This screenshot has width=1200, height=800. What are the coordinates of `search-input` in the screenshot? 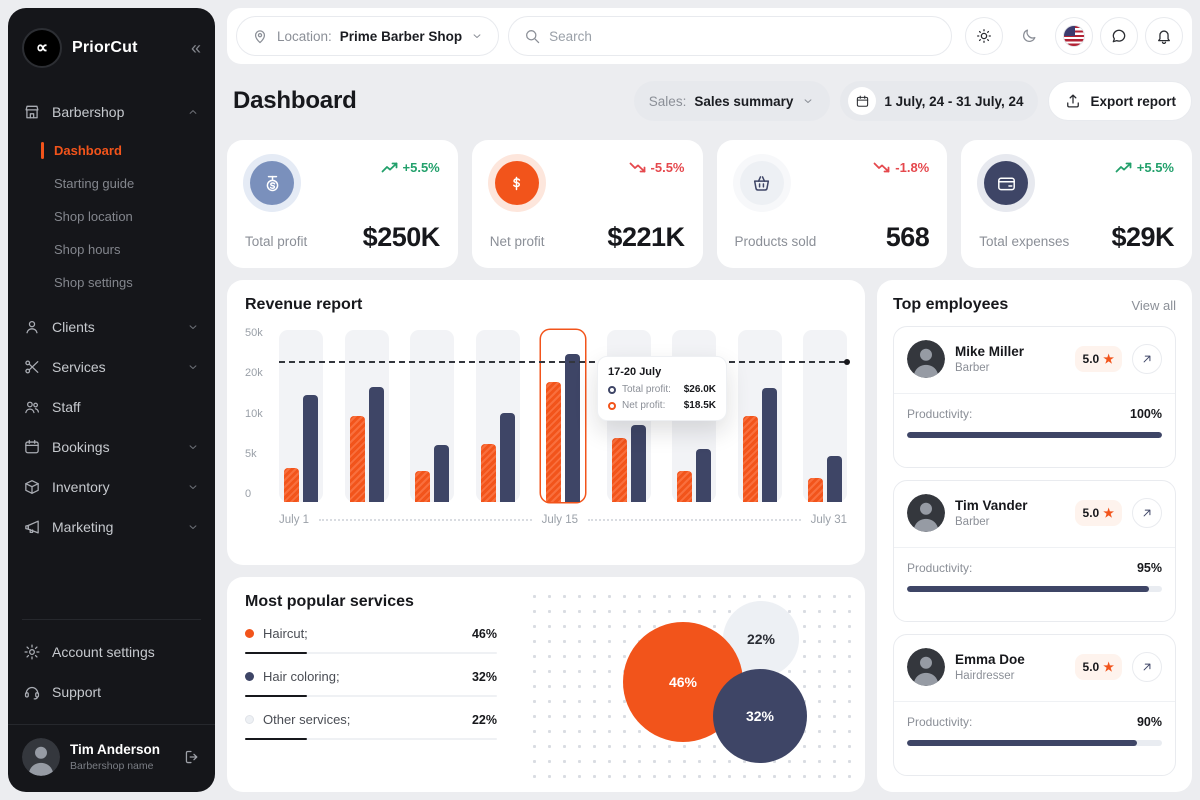 It's located at (743, 36).